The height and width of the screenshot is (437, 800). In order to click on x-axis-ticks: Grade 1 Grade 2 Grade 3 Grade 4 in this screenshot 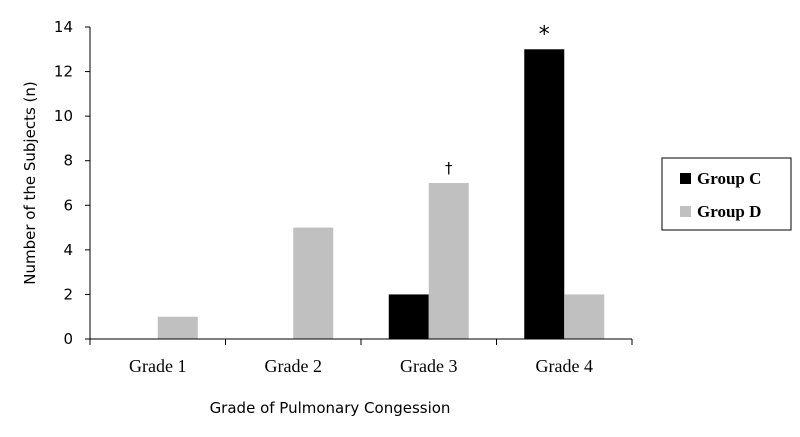, I will do `click(361, 357)`.